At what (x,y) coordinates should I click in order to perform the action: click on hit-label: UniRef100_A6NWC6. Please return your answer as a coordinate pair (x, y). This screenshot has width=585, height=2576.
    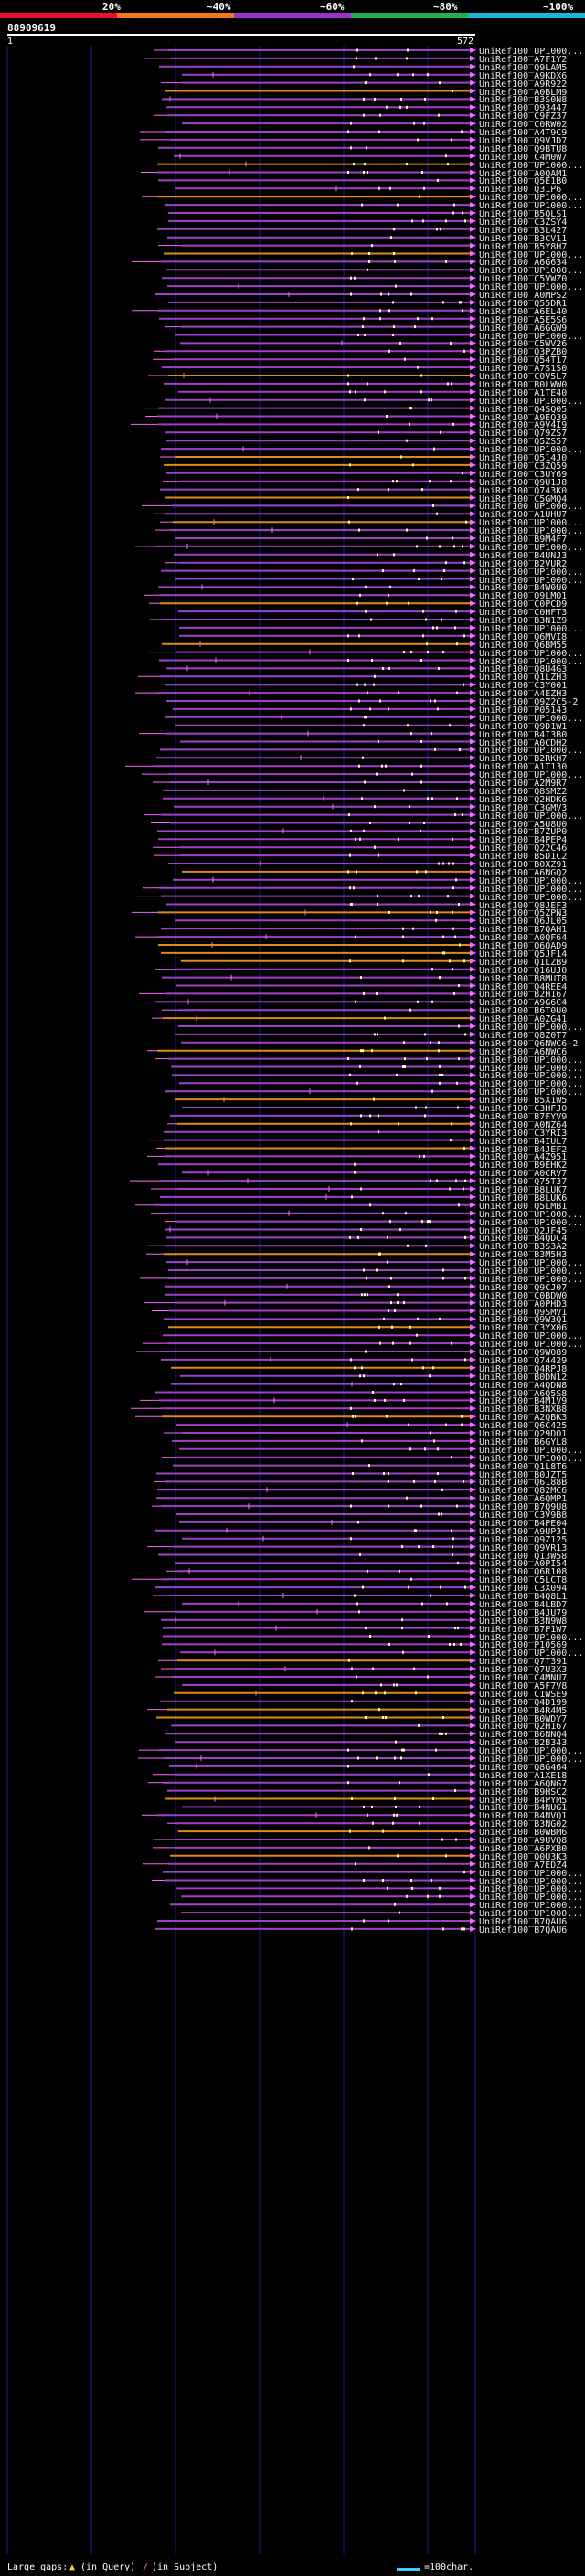
    Looking at the image, I should click on (523, 1051).